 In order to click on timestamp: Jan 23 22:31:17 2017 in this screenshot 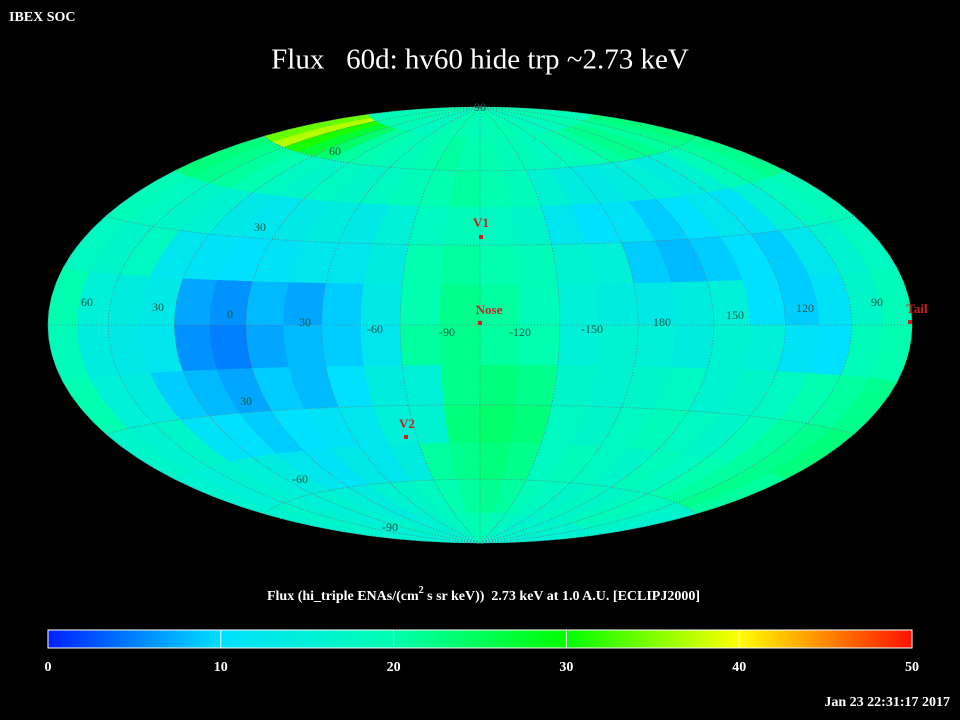, I will do `click(887, 702)`.